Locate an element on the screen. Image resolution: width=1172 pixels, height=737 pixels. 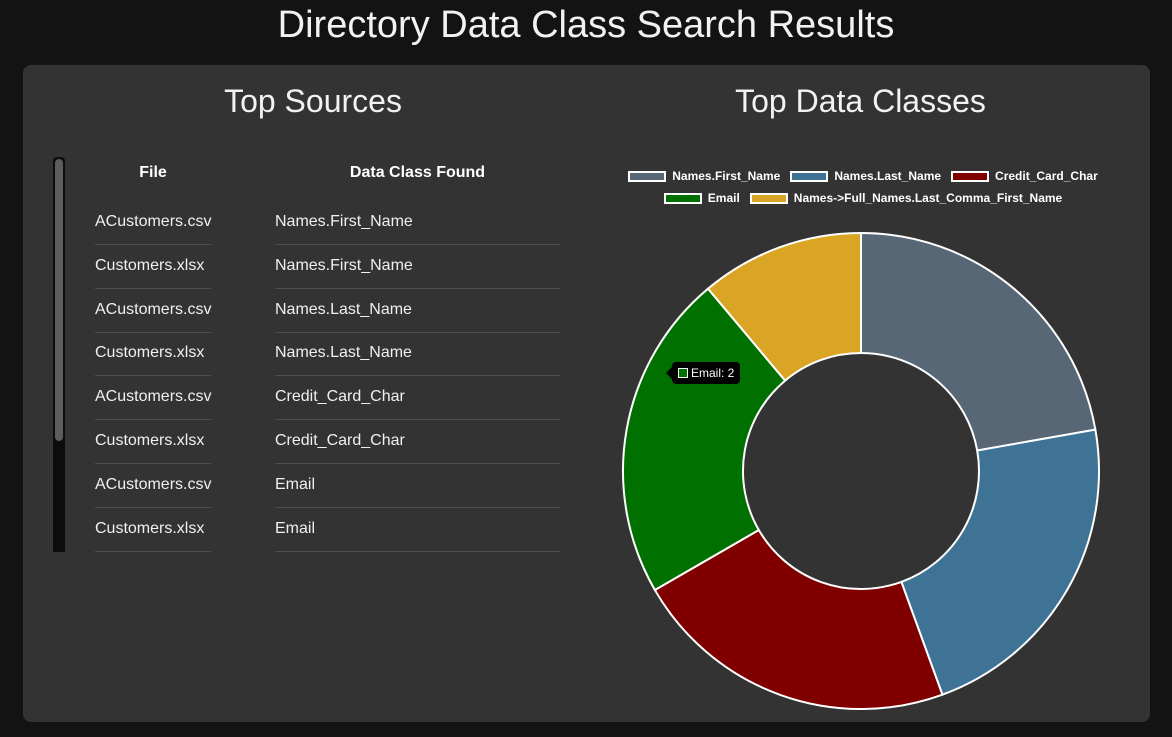
tooltip-text: Email: 2 is located at coordinates (713, 373).